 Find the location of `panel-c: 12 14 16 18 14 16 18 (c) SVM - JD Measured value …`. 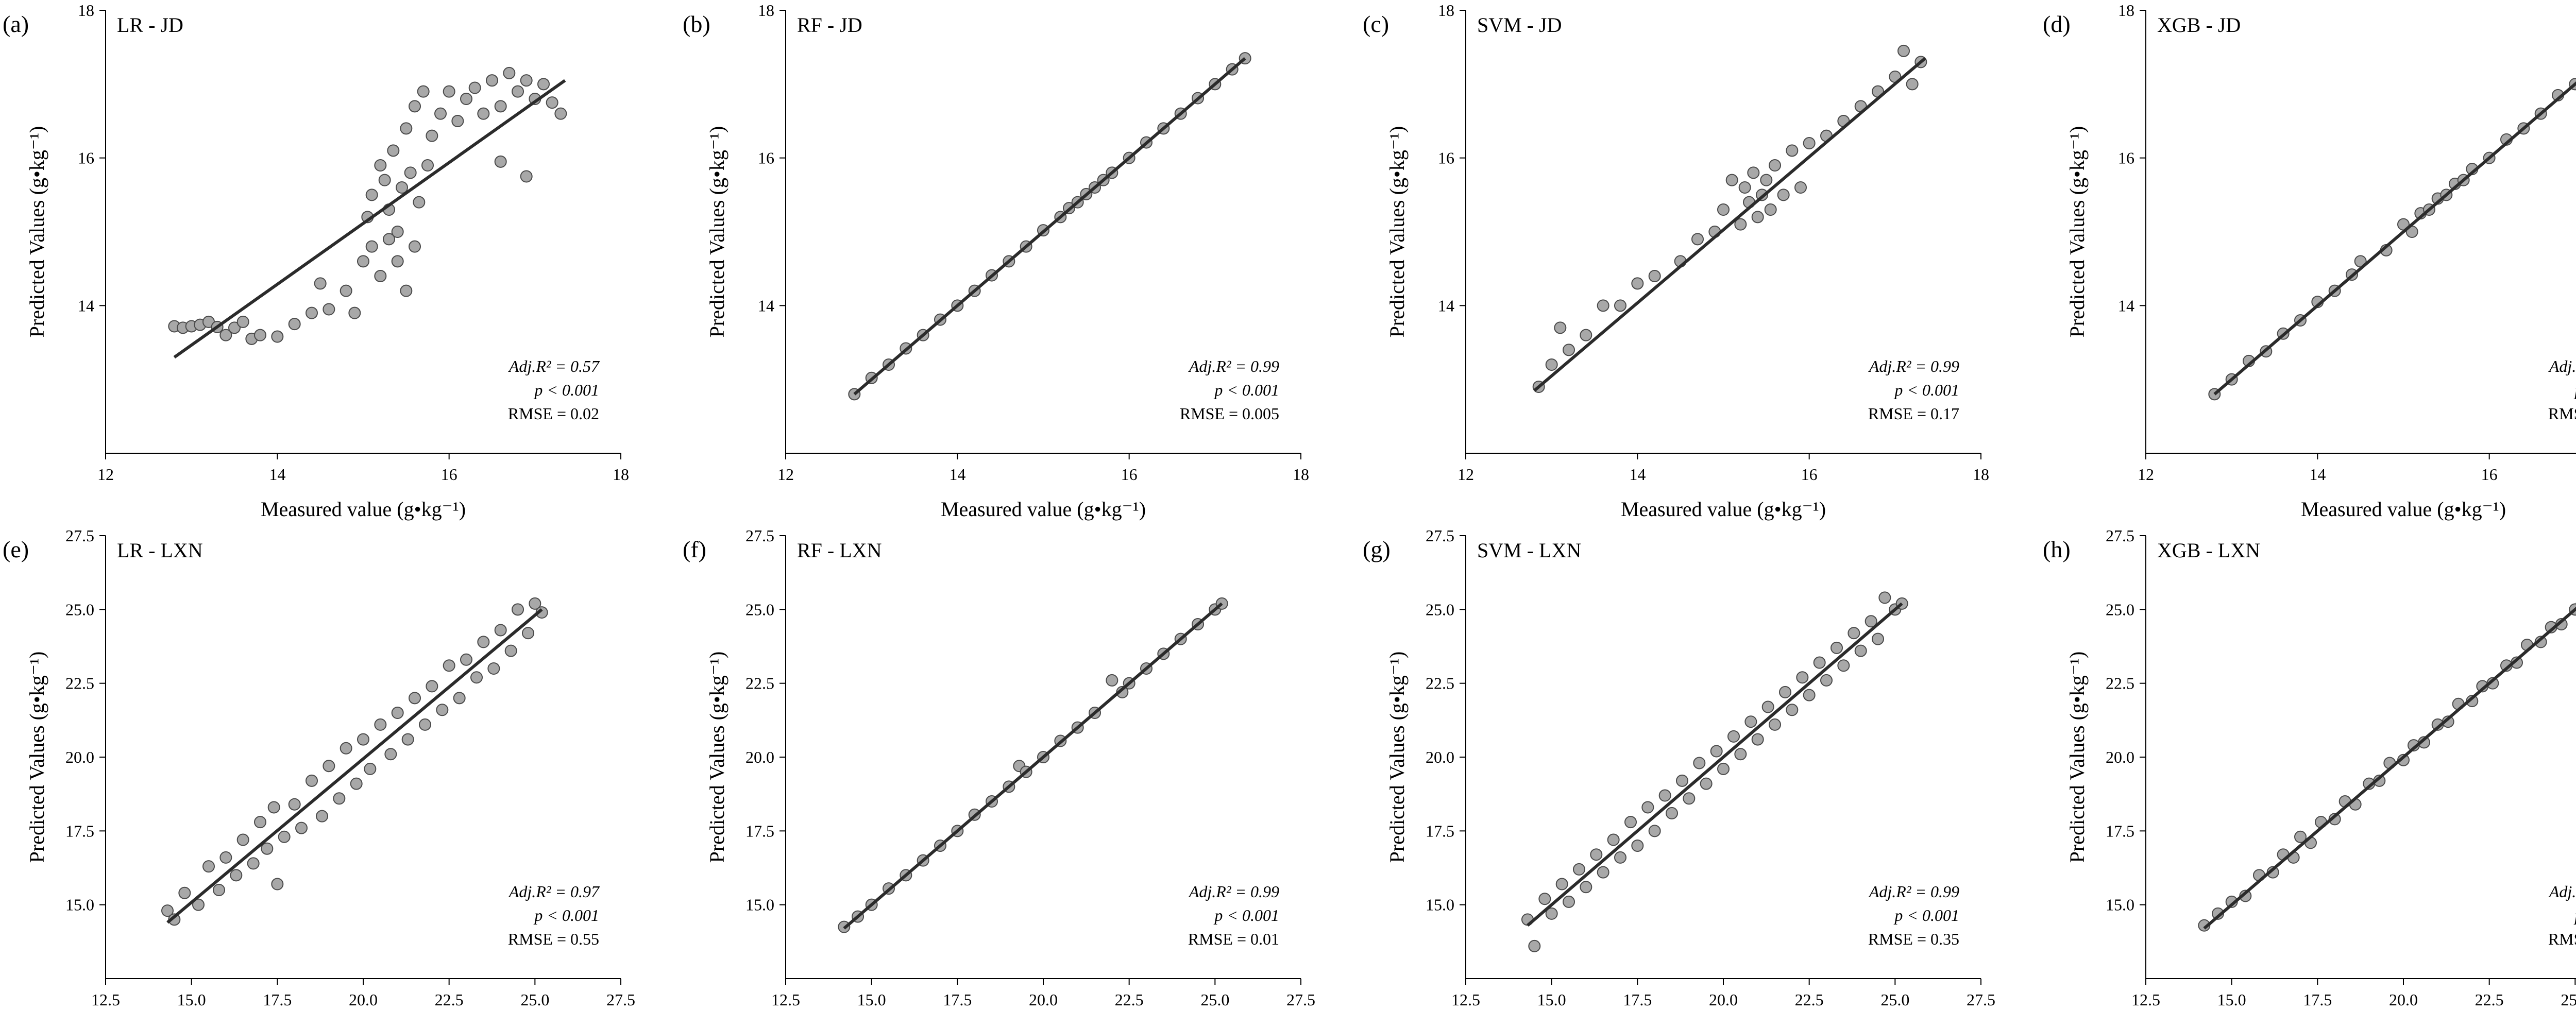

panel-c: 12 14 16 18 14 16 18 (c) SVM - JD Measured value … is located at coordinates (1676, 261).